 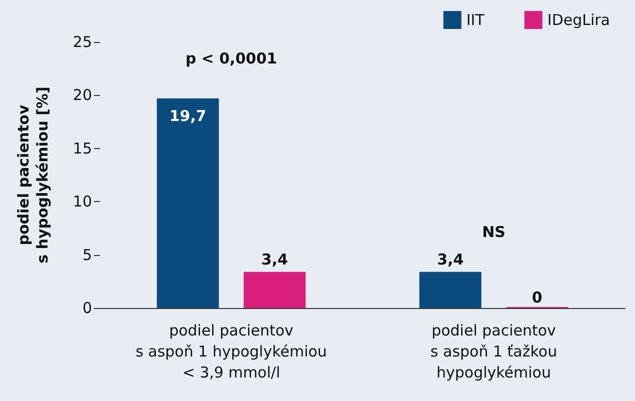 What do you see at coordinates (578, 20) in the screenshot?
I see `legend-label: IDegLira` at bounding box center [578, 20].